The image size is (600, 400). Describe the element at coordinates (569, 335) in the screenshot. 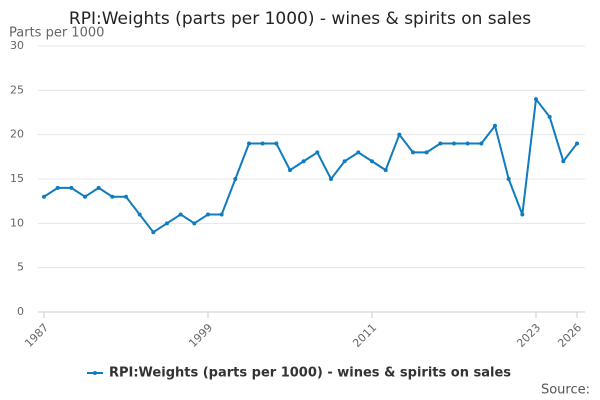

I see `x-tick-label: 2026` at that location.